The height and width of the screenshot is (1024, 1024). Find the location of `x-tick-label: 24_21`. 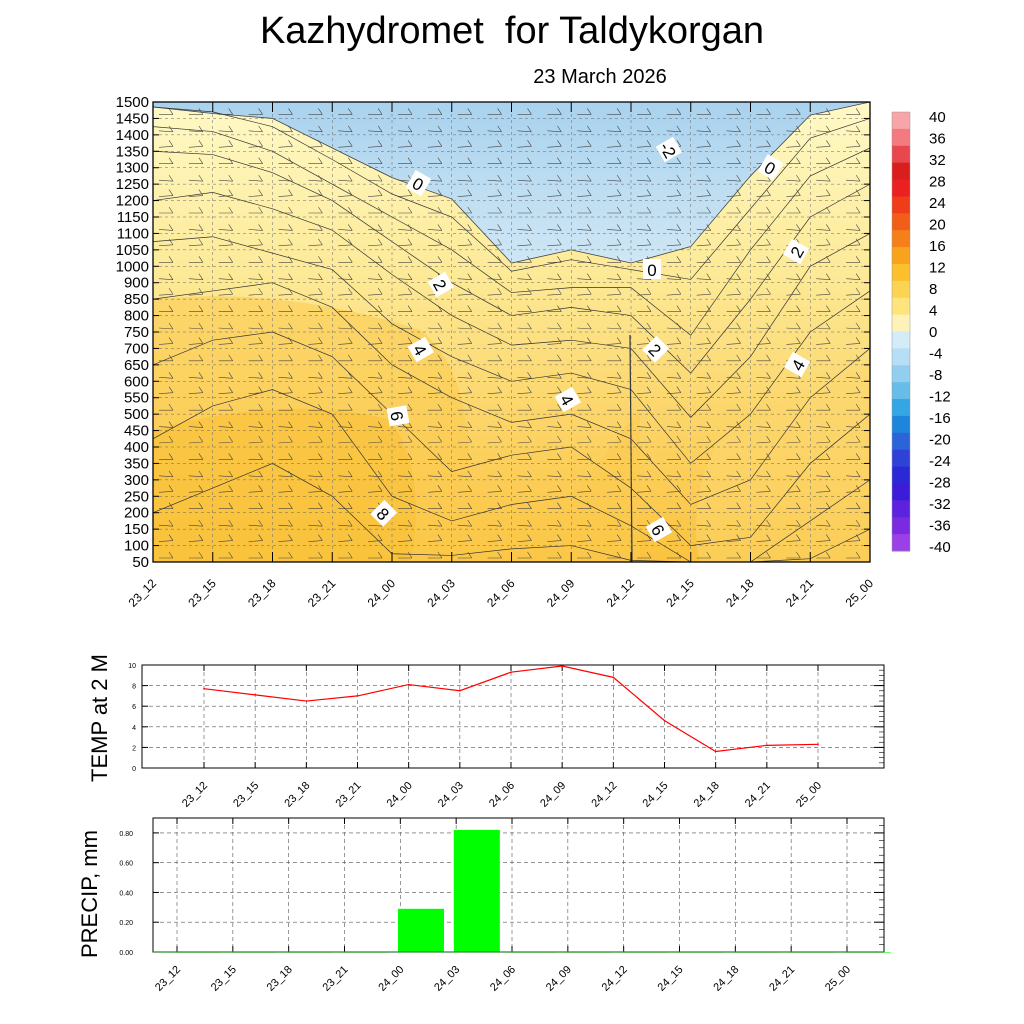

x-tick-label: 24_21 is located at coordinates (758, 795).